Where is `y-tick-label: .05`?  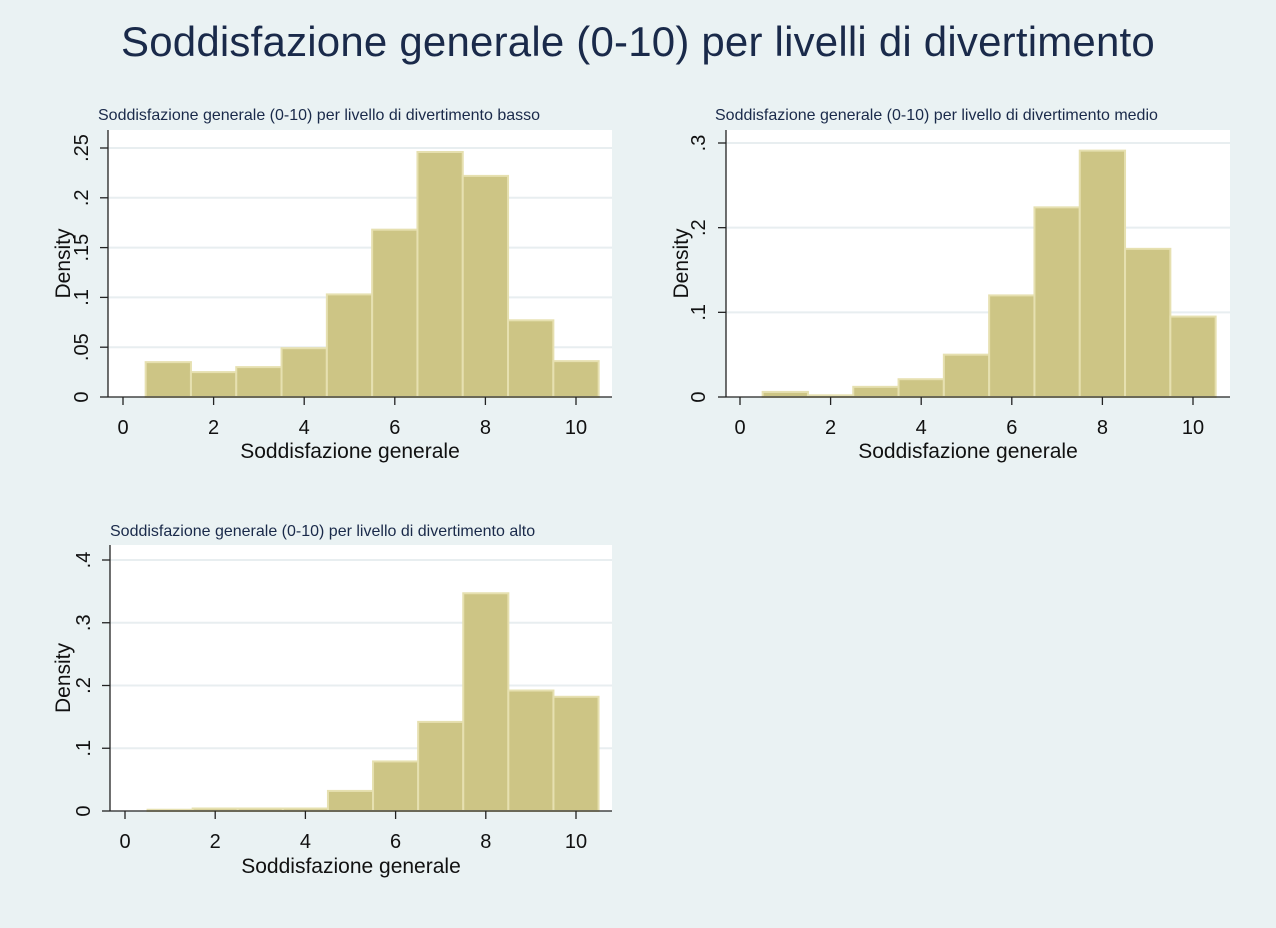
y-tick-label: .05 is located at coordinates (82, 347).